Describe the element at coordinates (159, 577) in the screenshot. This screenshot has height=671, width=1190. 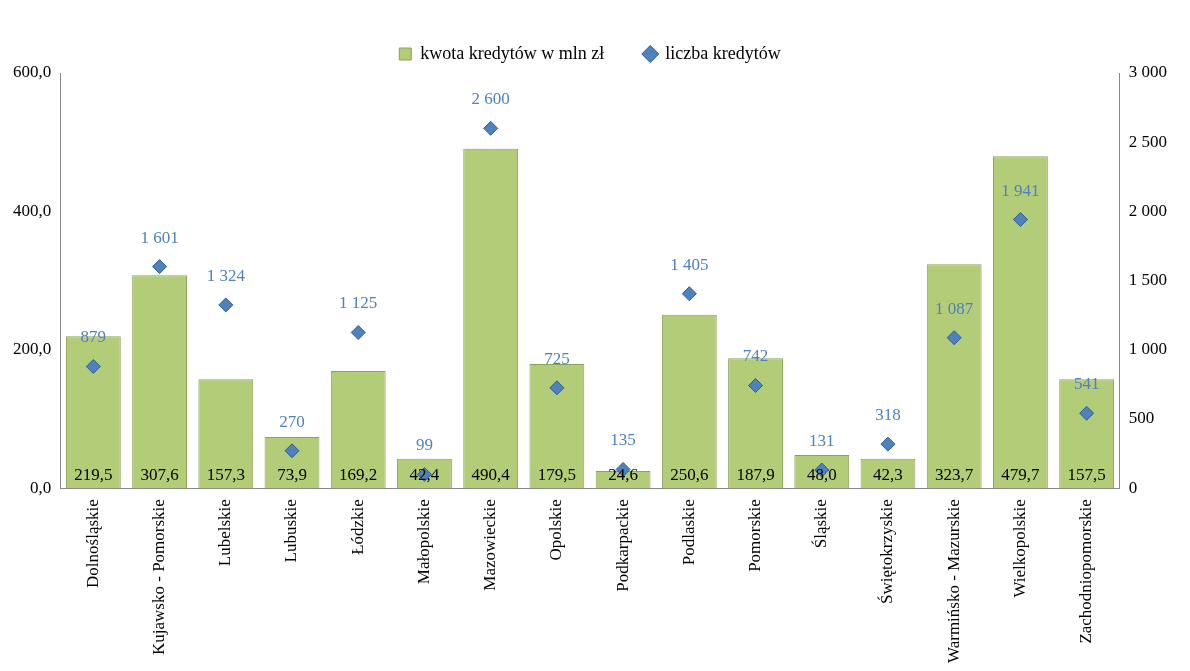
I see `x-tick-label: Kujawsko - Pomorskie` at that location.